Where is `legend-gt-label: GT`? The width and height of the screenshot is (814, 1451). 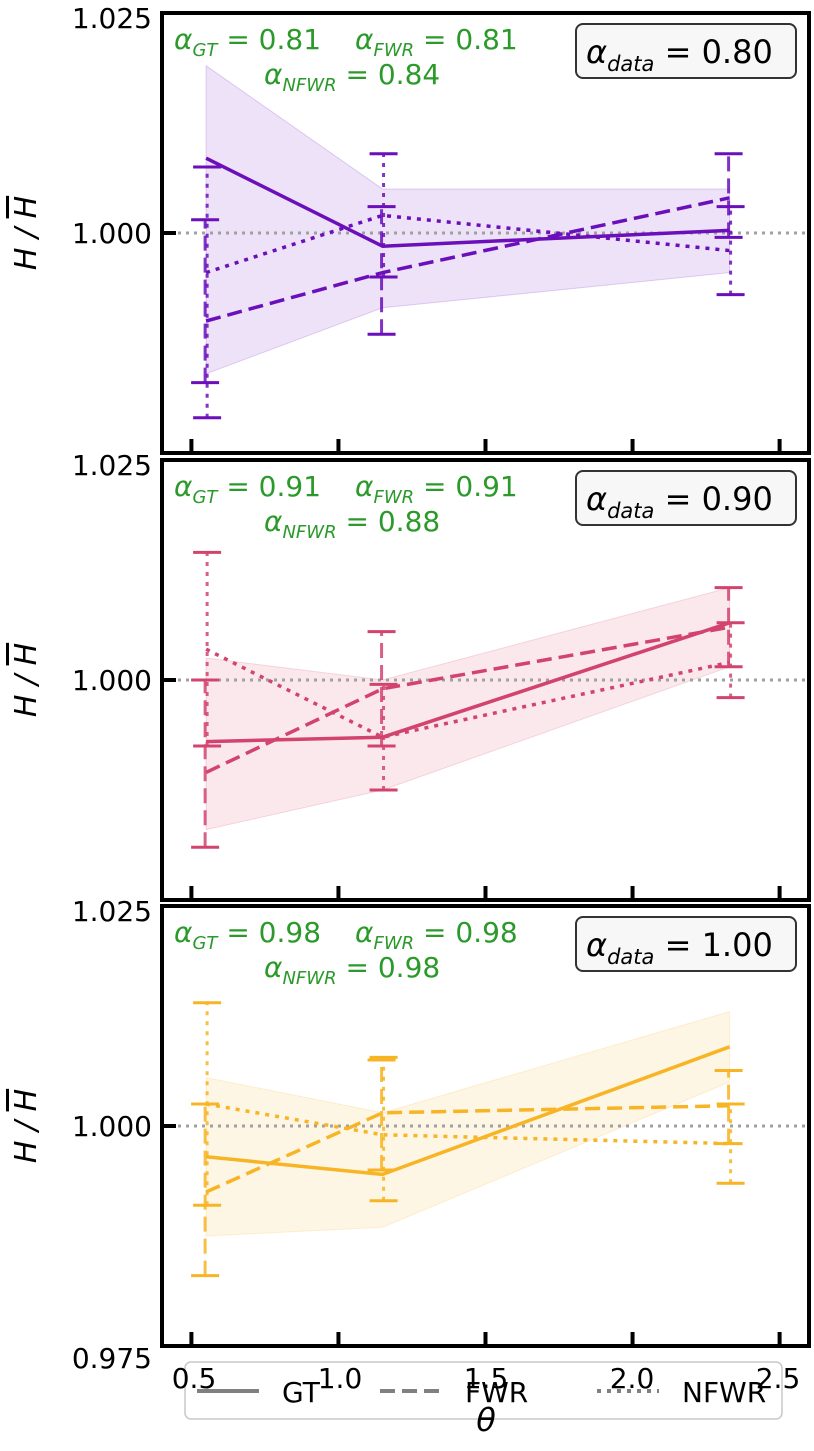
legend-gt-label: GT is located at coordinates (301, 1392).